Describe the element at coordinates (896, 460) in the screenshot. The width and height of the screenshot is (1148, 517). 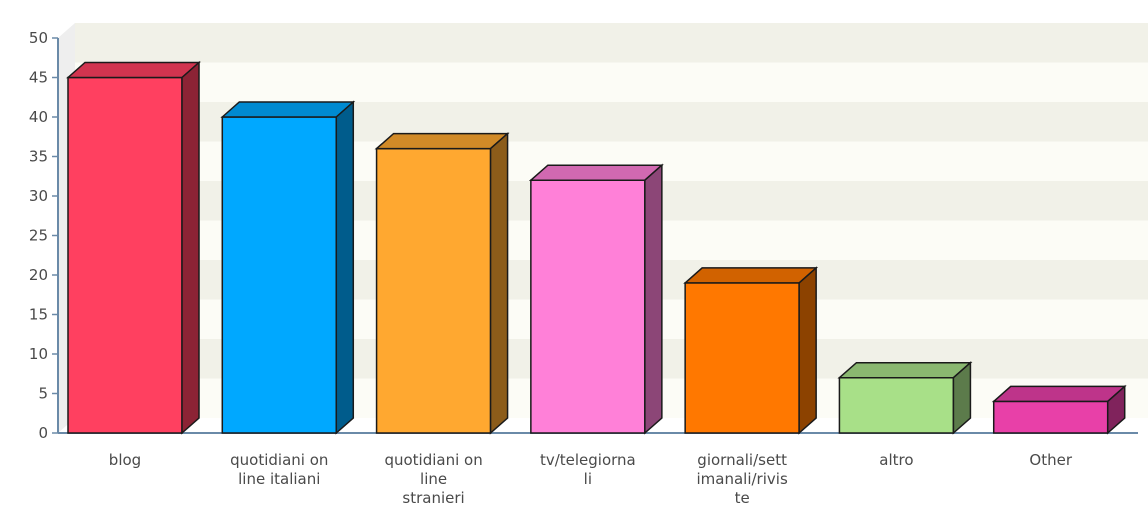
I see `x-category-label: altro` at that location.